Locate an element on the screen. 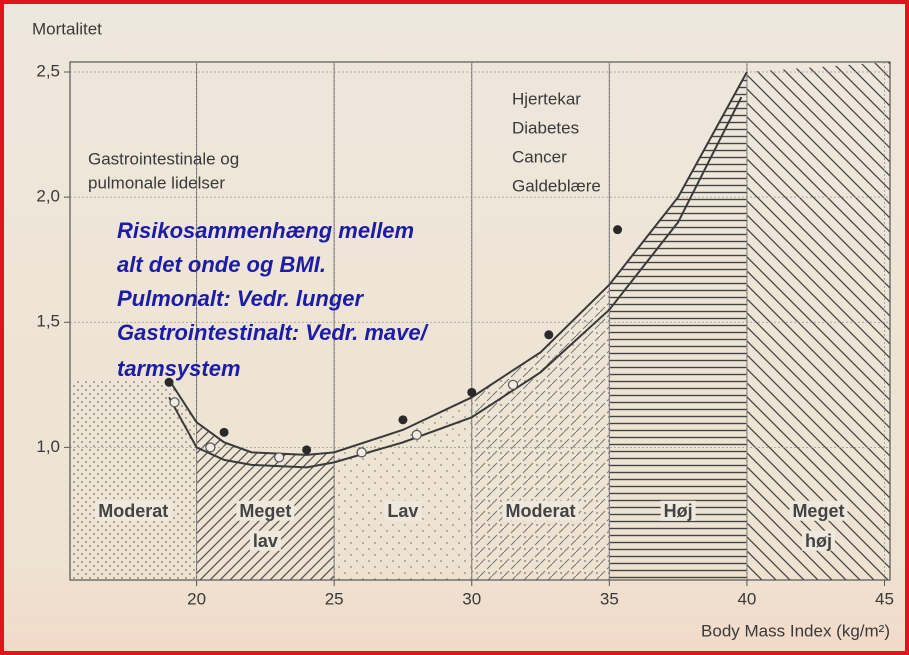 This screenshot has width=909, height=655. overlay-text: Risikosammenhæng mellem is located at coordinates (265, 230).